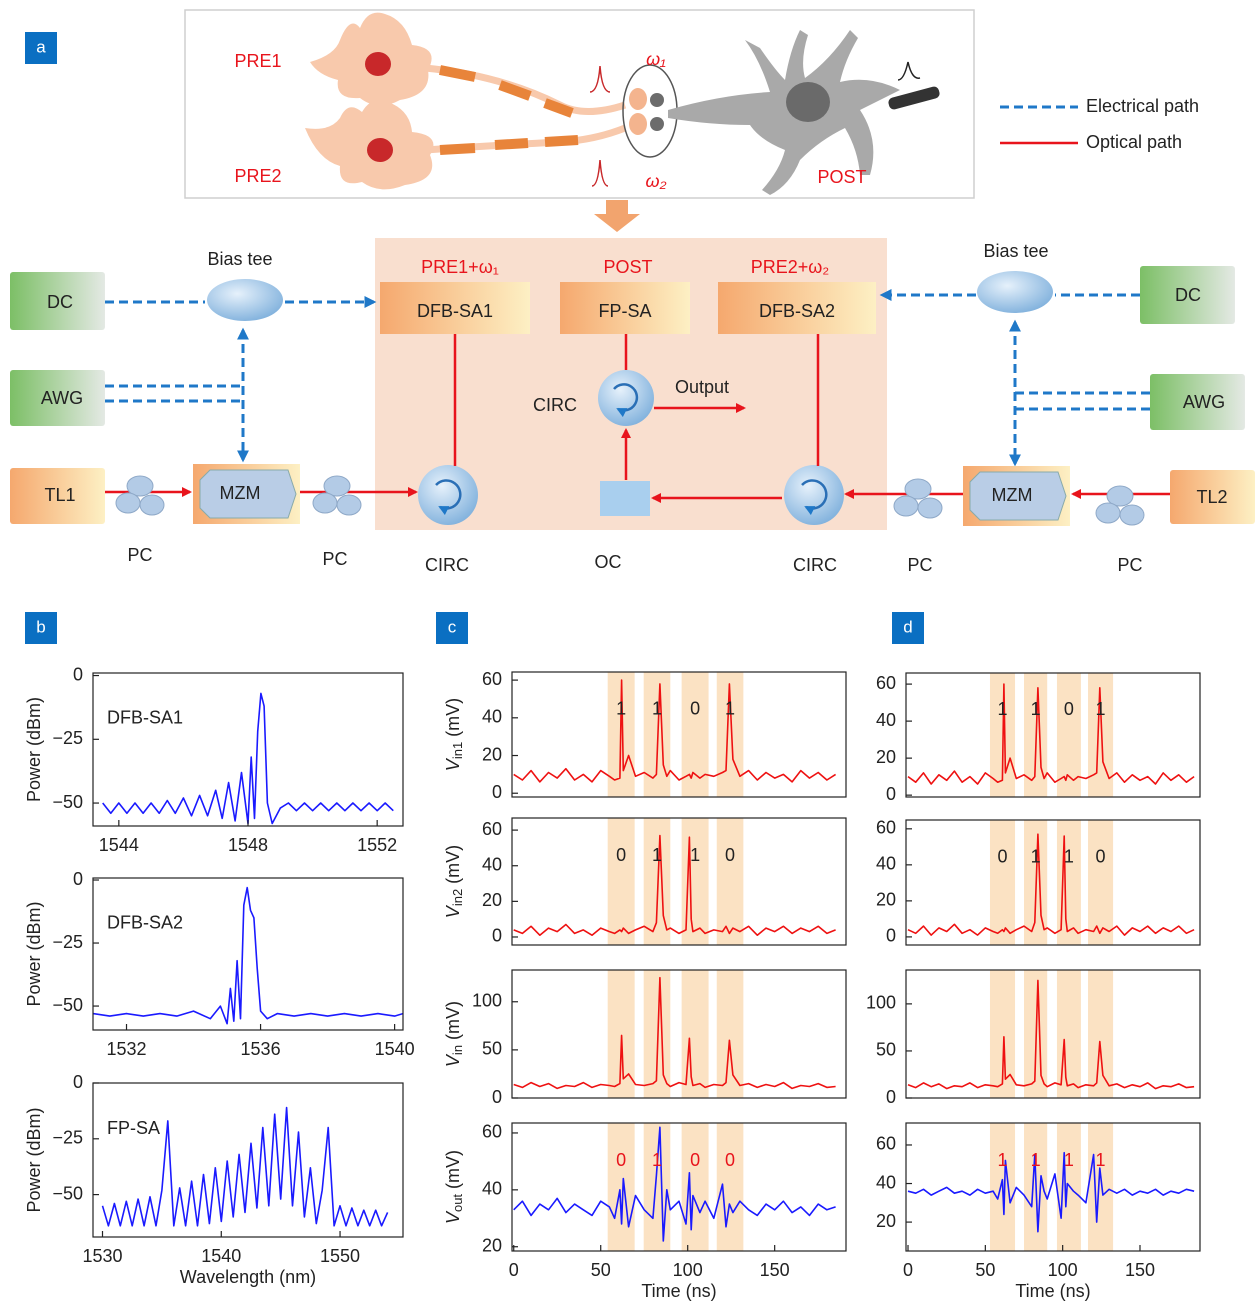 This screenshot has width=1258, height=1302. I want to click on y-axis-label-symbol: V, so click(453, 1217).